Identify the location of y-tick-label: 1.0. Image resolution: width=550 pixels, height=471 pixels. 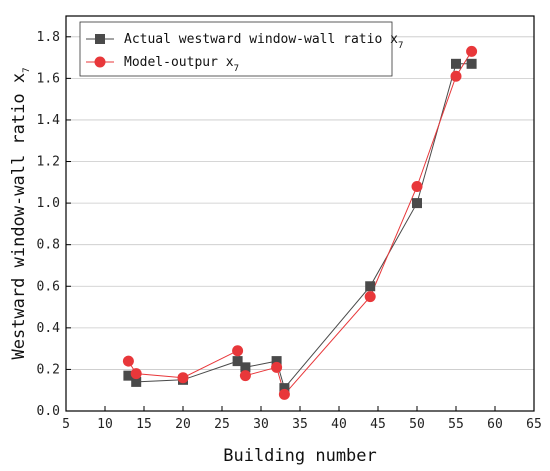
(48, 203).